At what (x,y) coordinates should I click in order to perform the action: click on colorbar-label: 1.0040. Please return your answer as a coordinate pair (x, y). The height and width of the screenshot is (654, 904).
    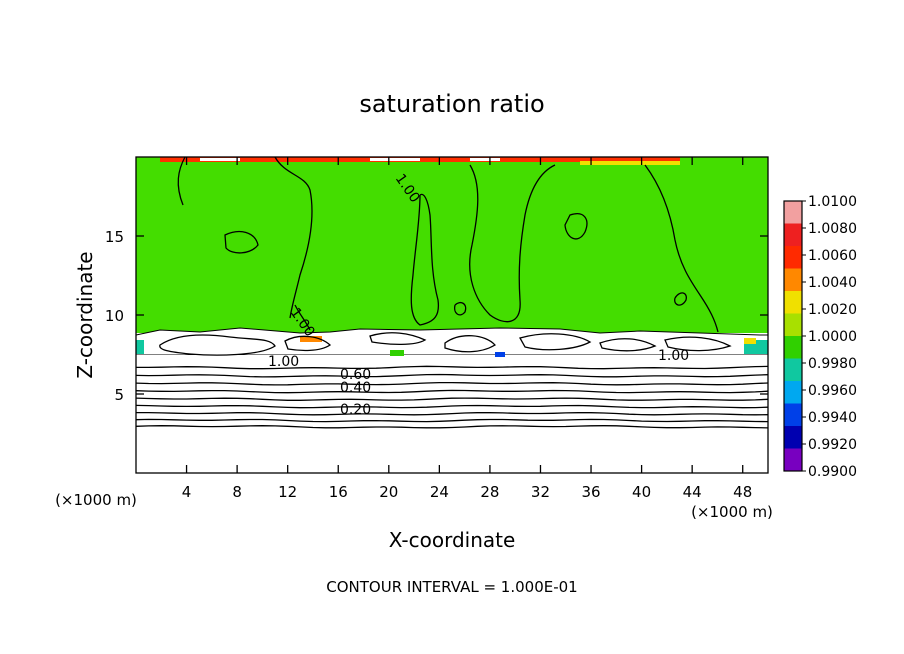
    Looking at the image, I should click on (832, 283).